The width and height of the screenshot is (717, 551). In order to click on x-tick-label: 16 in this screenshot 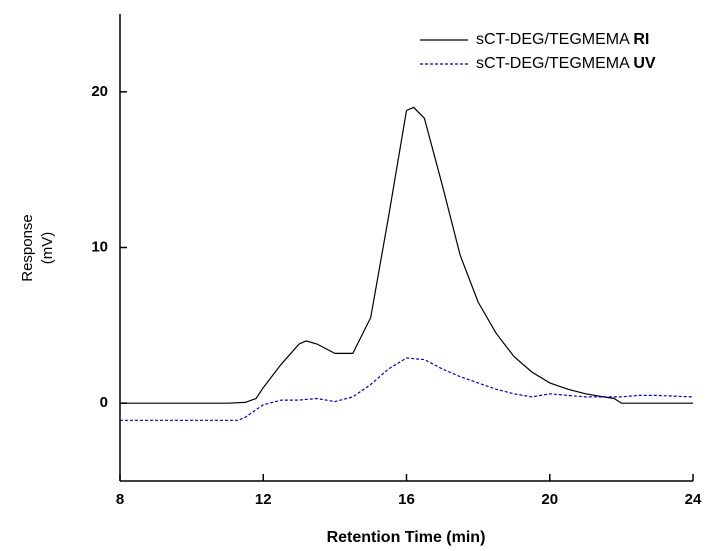, I will do `click(406, 499)`.